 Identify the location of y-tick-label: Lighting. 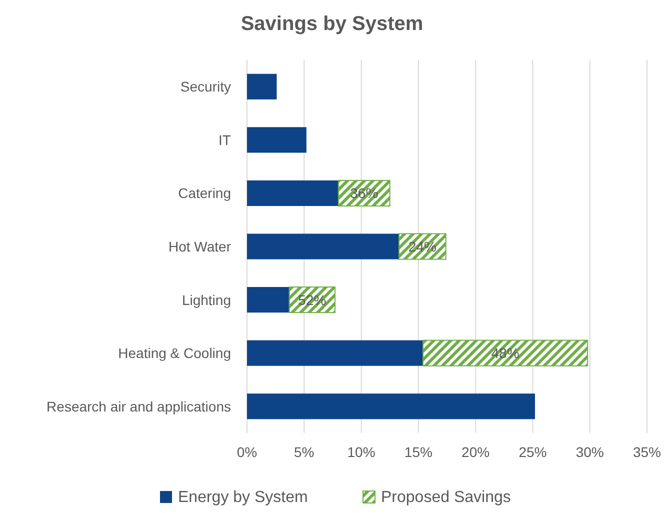
(206, 300).